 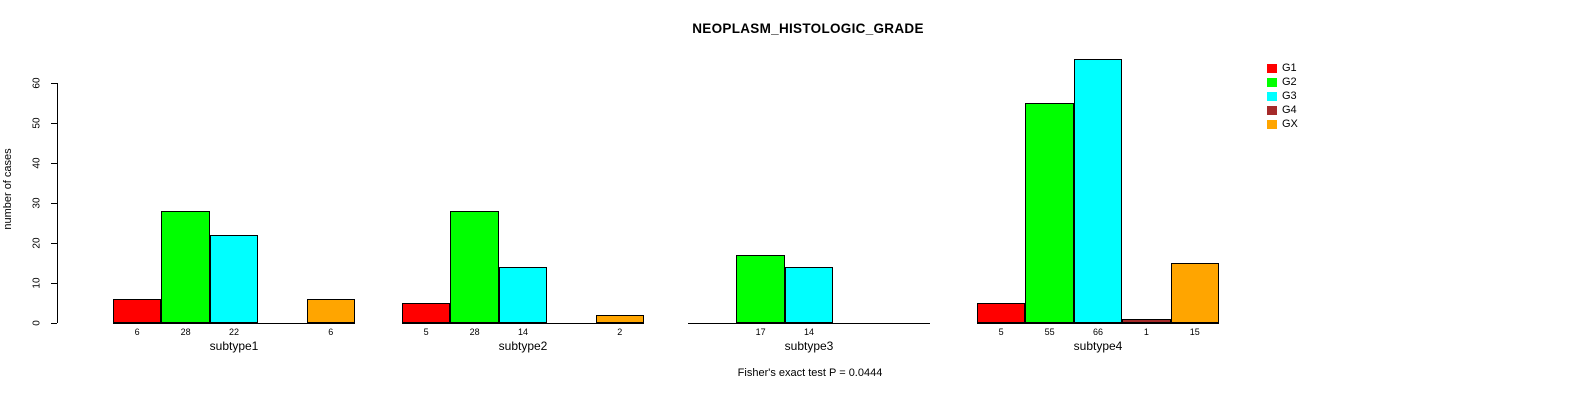 What do you see at coordinates (1098, 346) in the screenshot?
I see `group-label-subtype4: subtype4` at bounding box center [1098, 346].